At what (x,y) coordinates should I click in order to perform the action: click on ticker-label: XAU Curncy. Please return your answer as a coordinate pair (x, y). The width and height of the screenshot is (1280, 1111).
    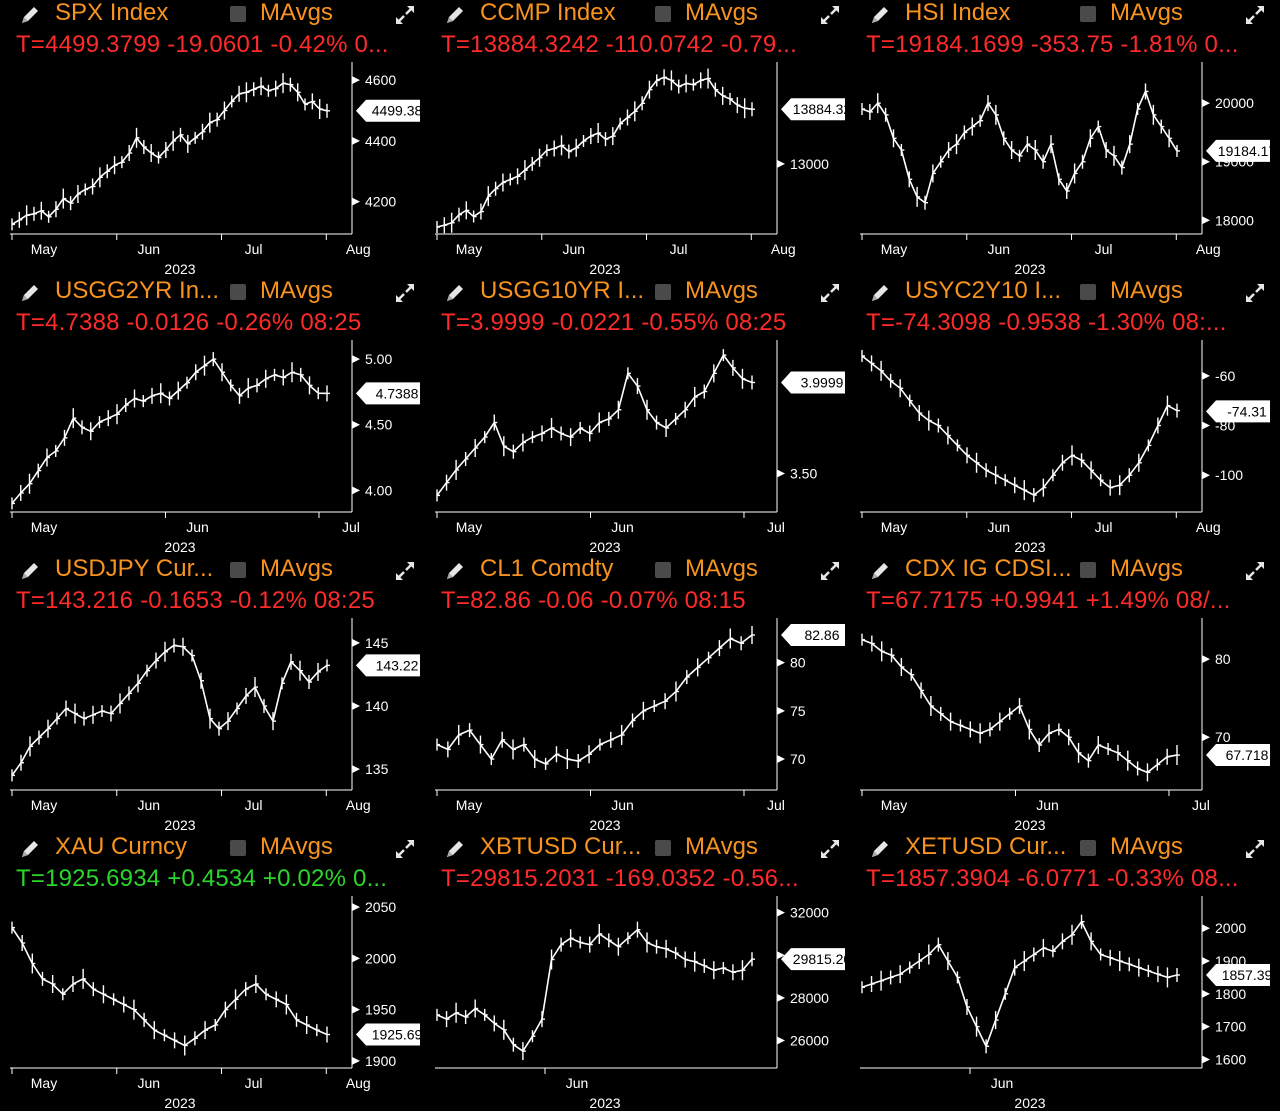
    Looking at the image, I should click on (121, 847).